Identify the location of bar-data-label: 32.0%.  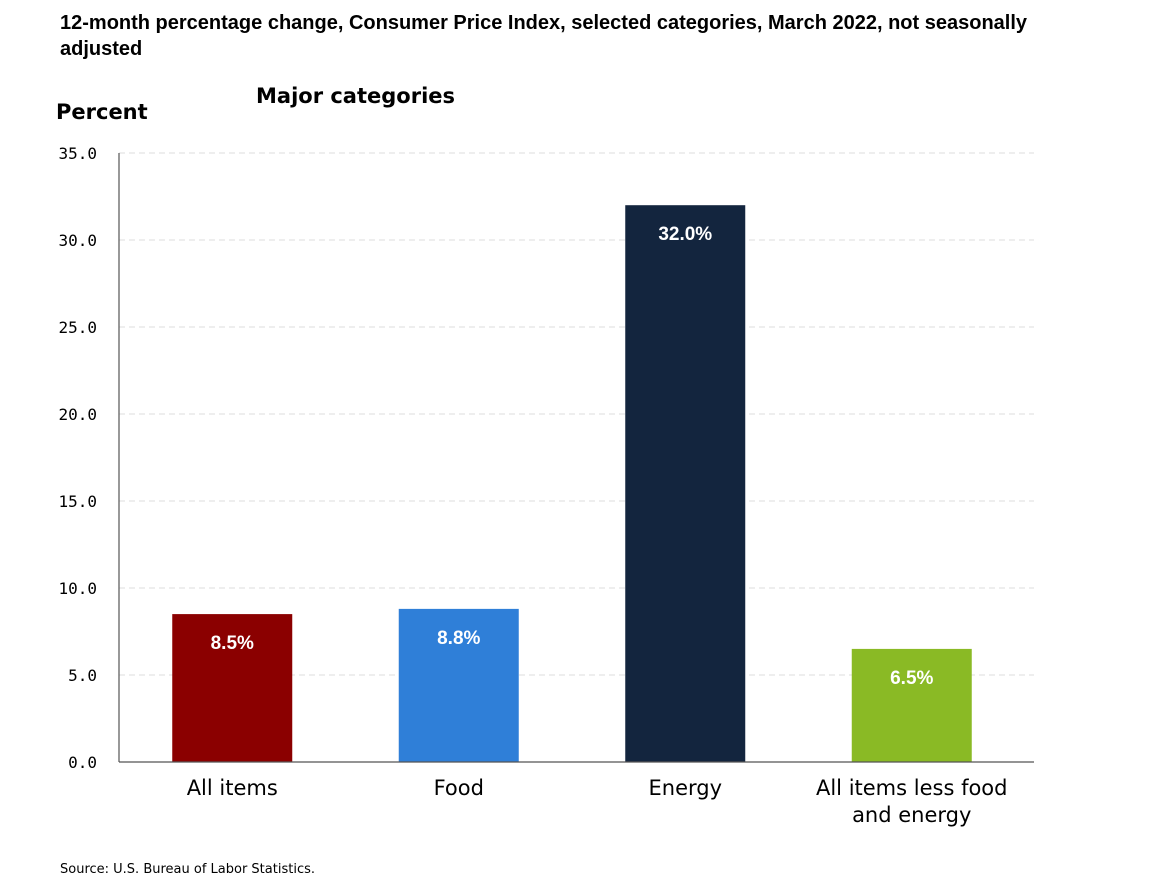
(685, 234).